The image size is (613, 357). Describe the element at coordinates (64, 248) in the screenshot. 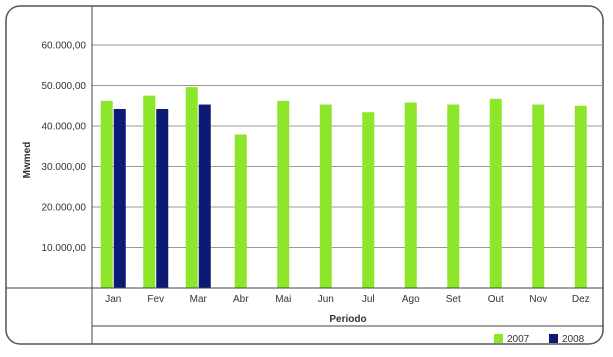

I see `y-tick-label: 10.000,00` at that location.